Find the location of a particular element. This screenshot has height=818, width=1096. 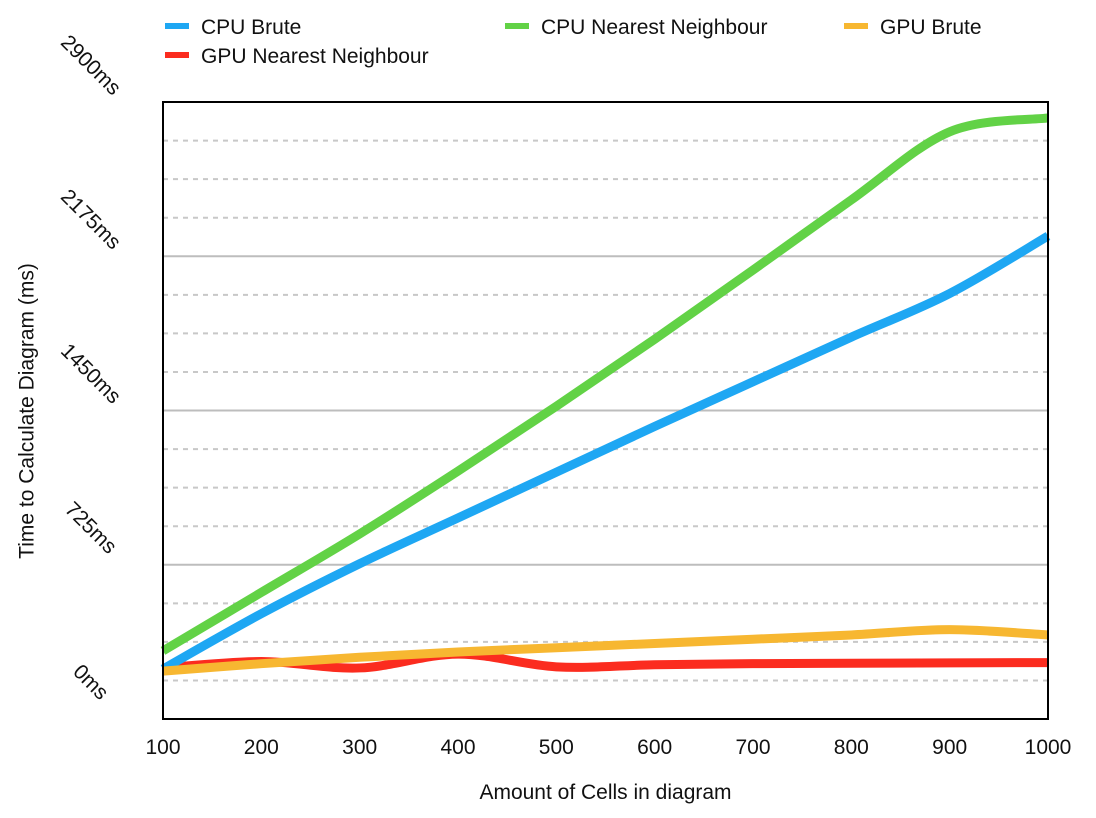

x-tick-label: 200 is located at coordinates (261, 747).